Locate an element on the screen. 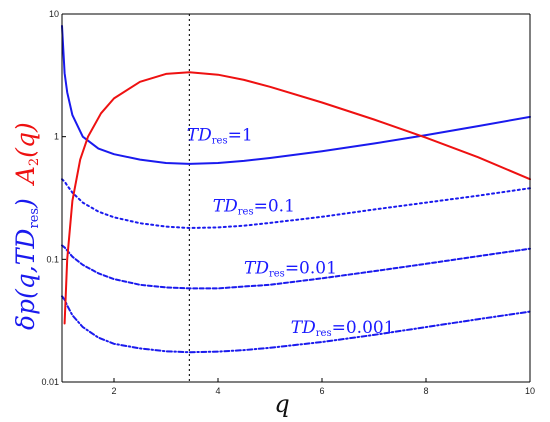  y-axis-label-dp: δp(q,TDres)A2(q) is located at coordinates (26, 226).